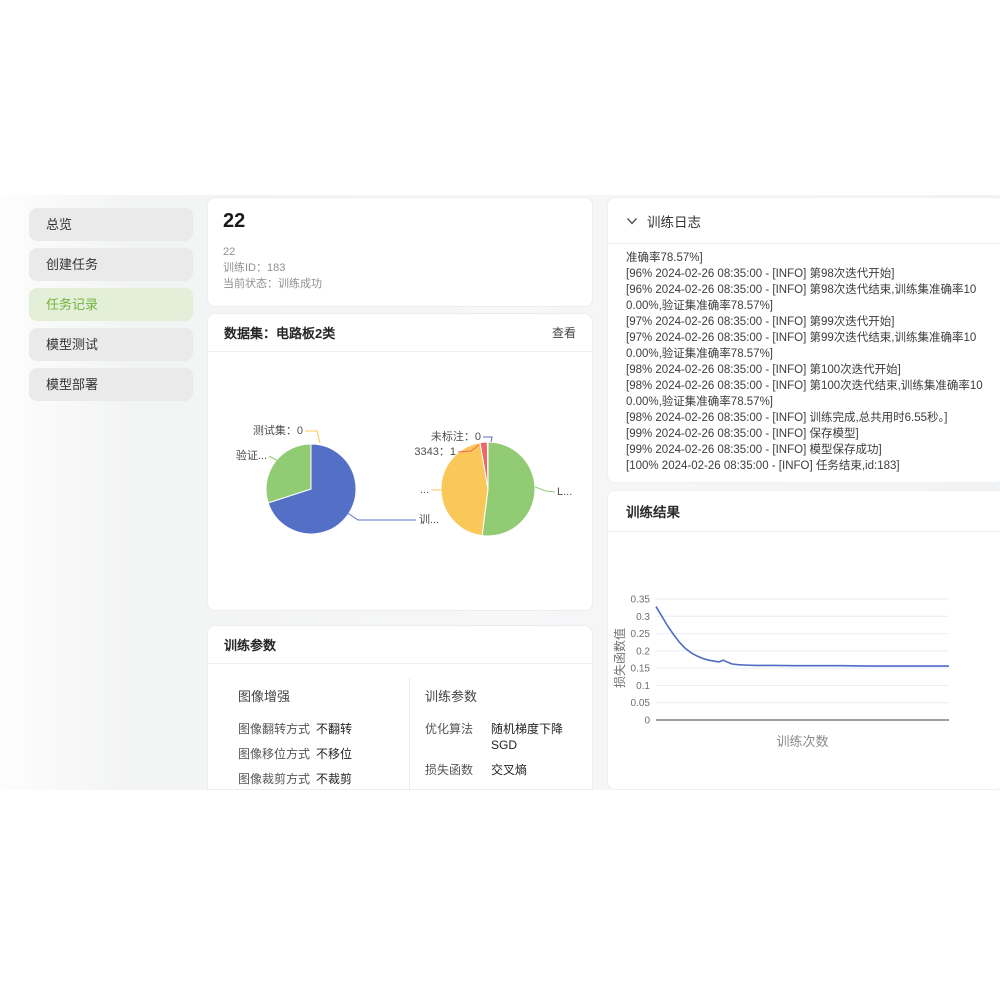 The image size is (1000, 1000). Describe the element at coordinates (563, 333) in the screenshot. I see `view-dataset-button: 查看` at that location.